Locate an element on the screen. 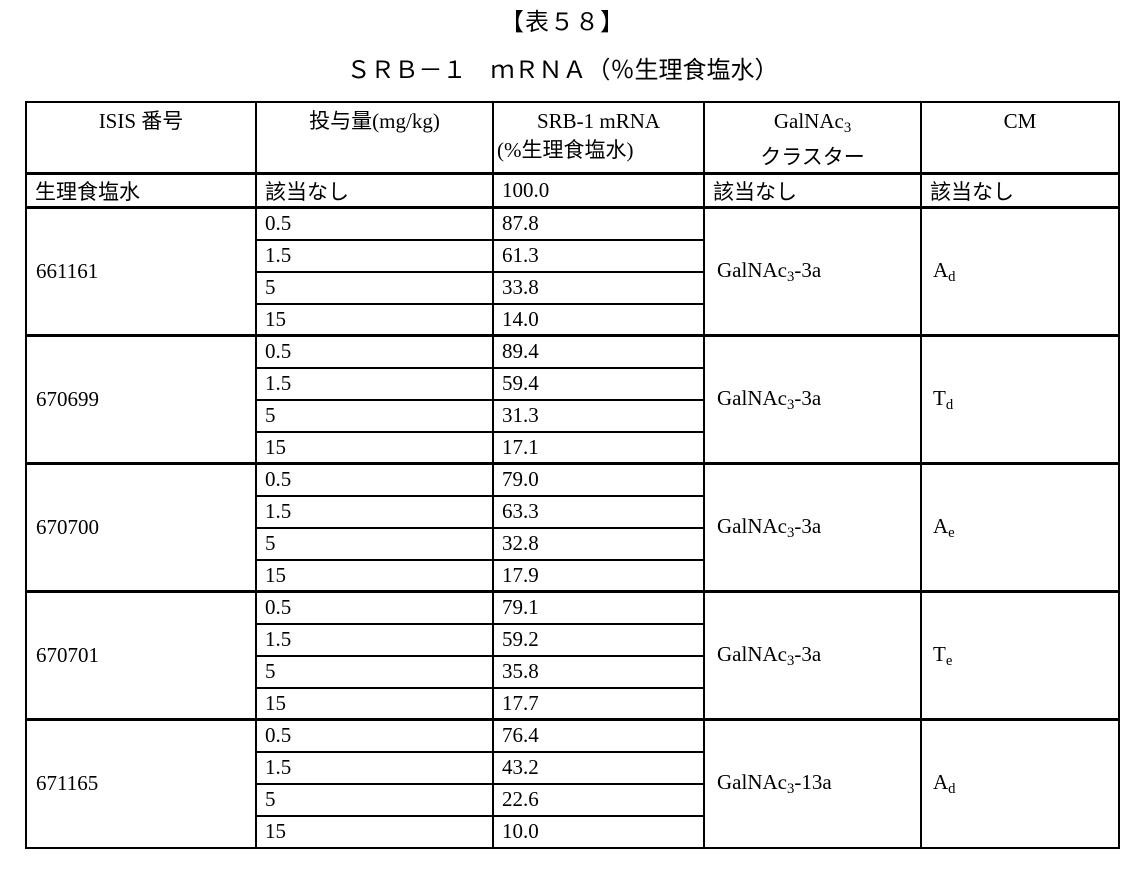 The width and height of the screenshot is (1125, 871). cell-isis-number: 670701 is located at coordinates (141, 655).